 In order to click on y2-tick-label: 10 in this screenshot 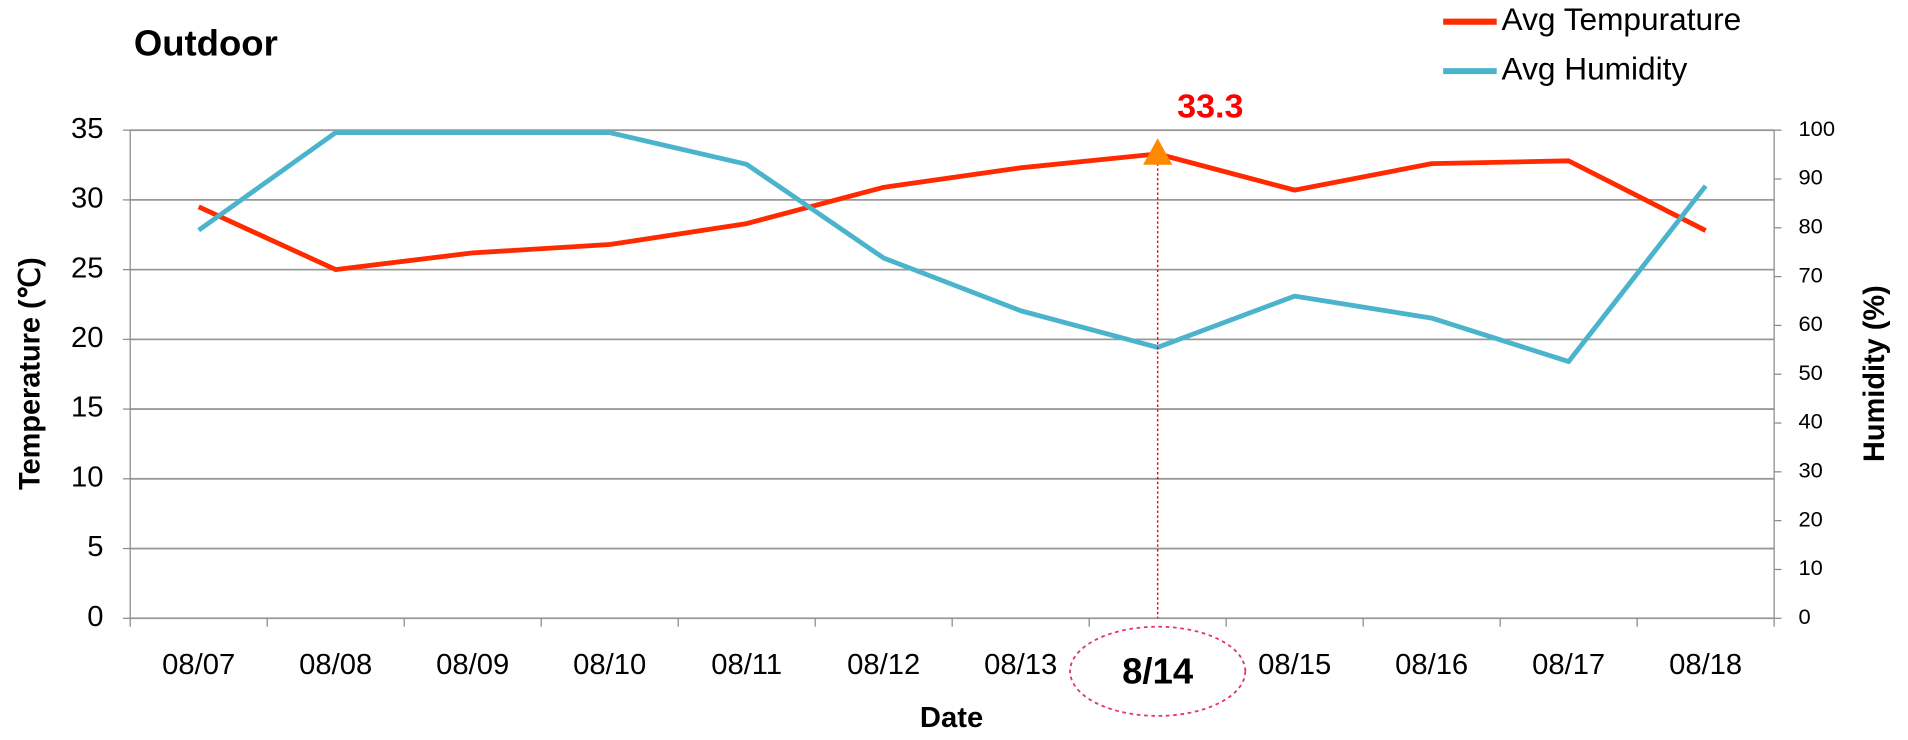, I will do `click(1810, 567)`.